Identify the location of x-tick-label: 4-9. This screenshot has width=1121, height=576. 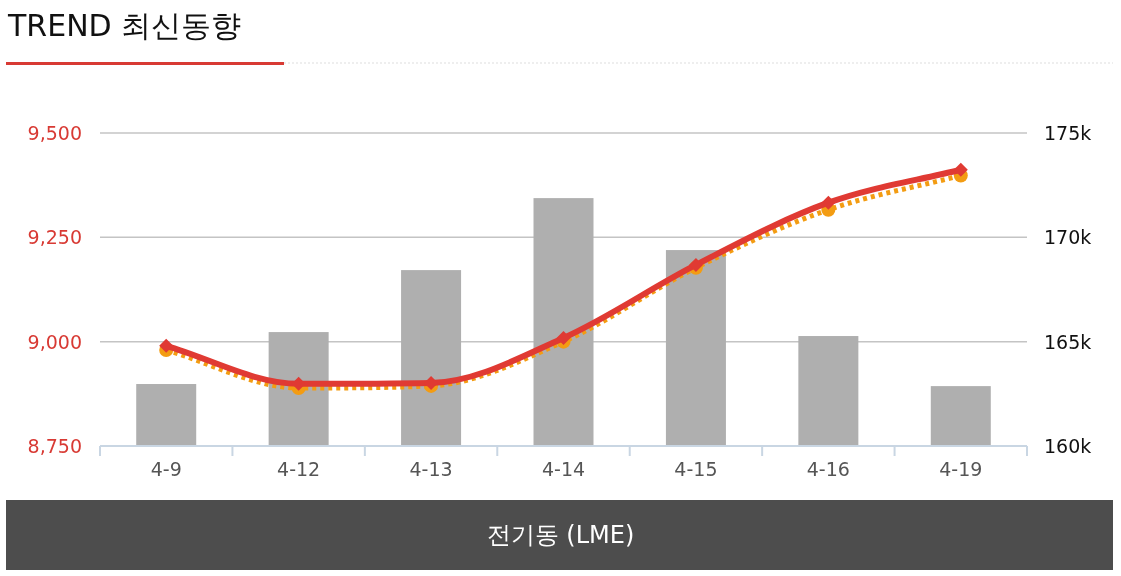
(166, 469).